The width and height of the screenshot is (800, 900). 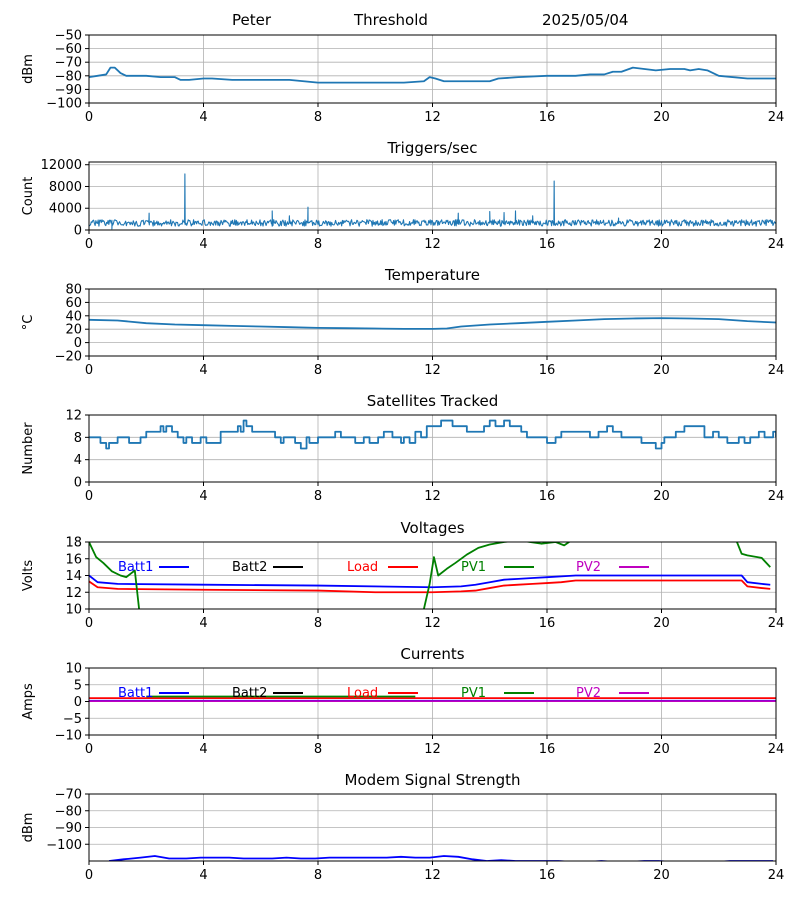 I want to click on series-line-voltages-batt1, so click(x=430, y=581).